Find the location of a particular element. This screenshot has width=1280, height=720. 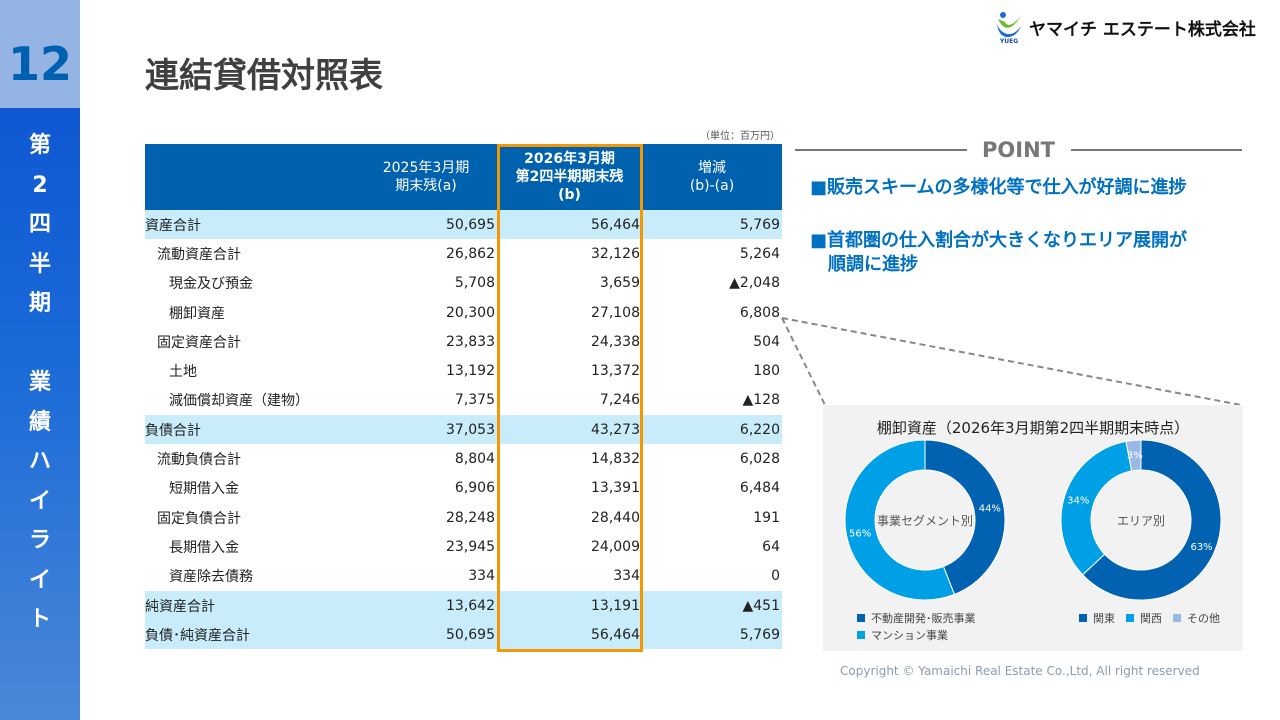

cell-label: 流動資産合計 is located at coordinates (199, 254).